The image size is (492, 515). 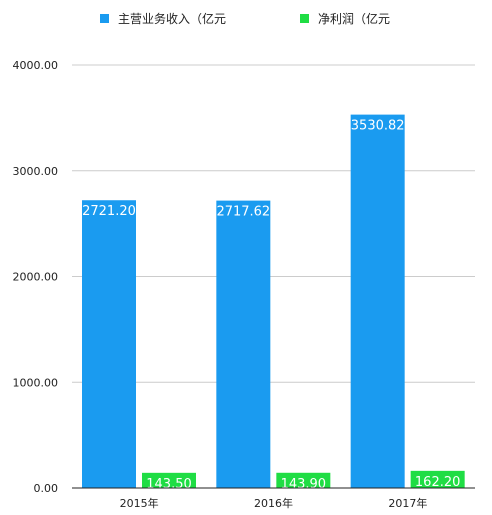 I want to click on data-label: 2717.62, so click(x=243, y=212).